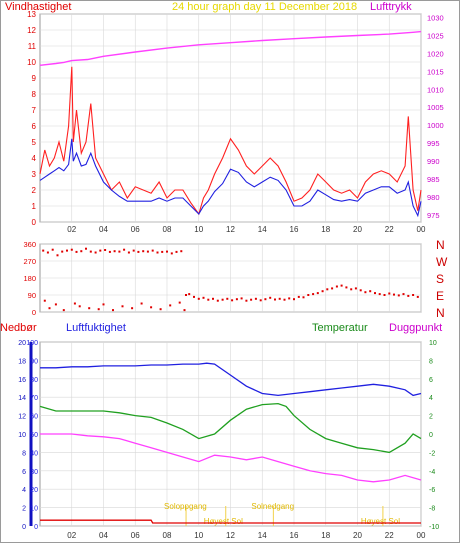 The image size is (460, 543). I want to click on pressure-tick-label: 990, so click(433, 161).